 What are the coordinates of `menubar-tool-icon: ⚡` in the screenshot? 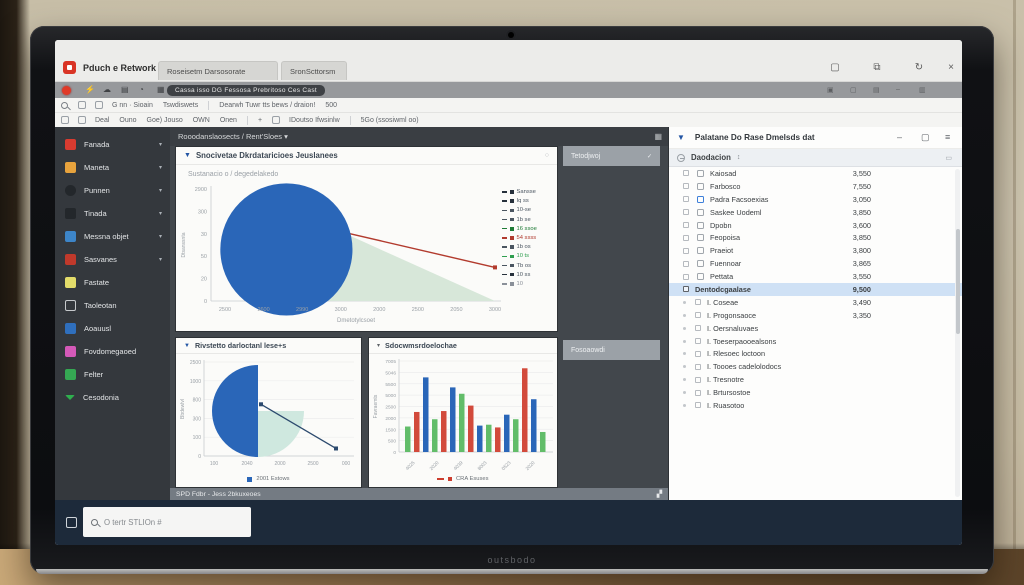 It's located at (90, 89).